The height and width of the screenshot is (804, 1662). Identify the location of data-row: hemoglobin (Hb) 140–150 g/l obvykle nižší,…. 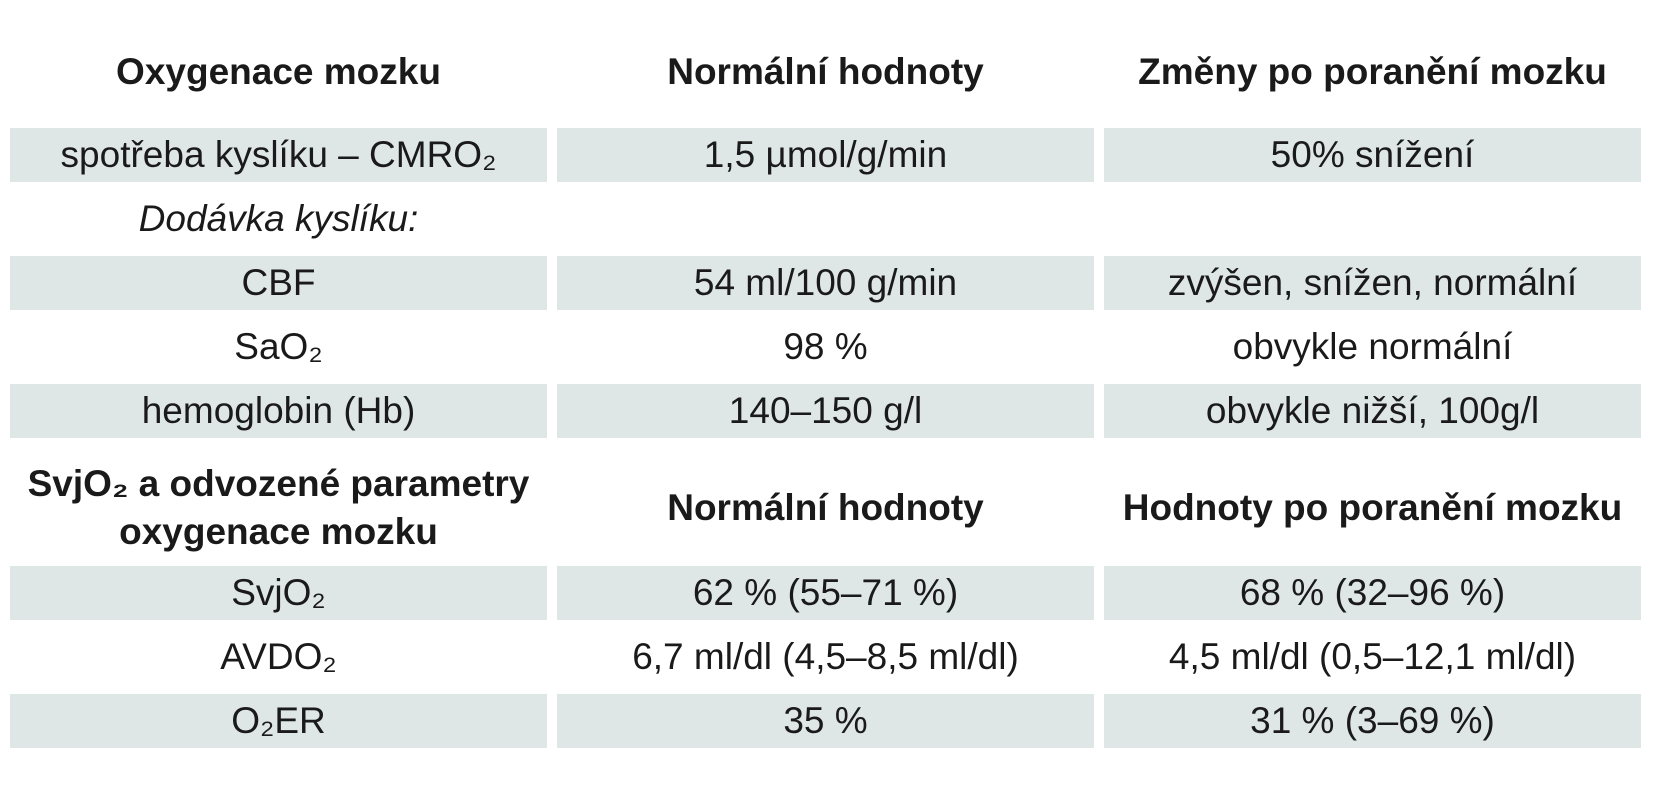
(825, 411).